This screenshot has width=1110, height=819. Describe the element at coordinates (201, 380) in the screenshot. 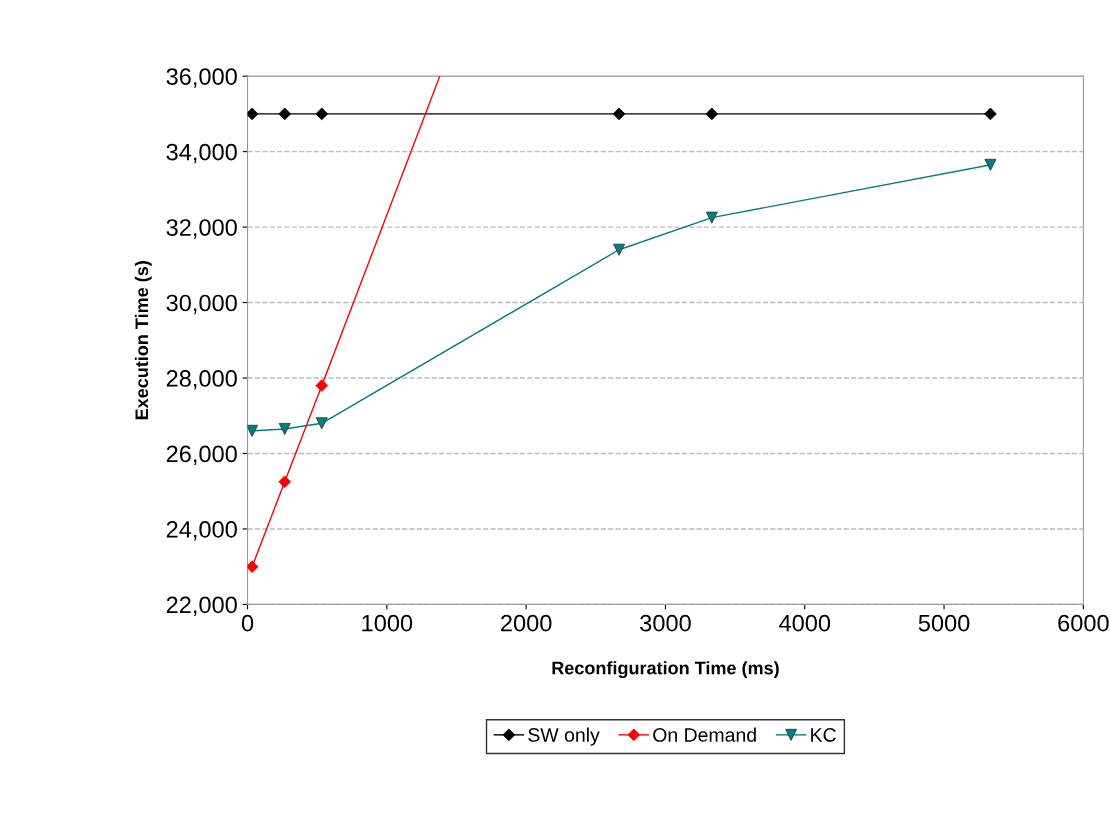

I see `y-tick-label: 28,000` at that location.